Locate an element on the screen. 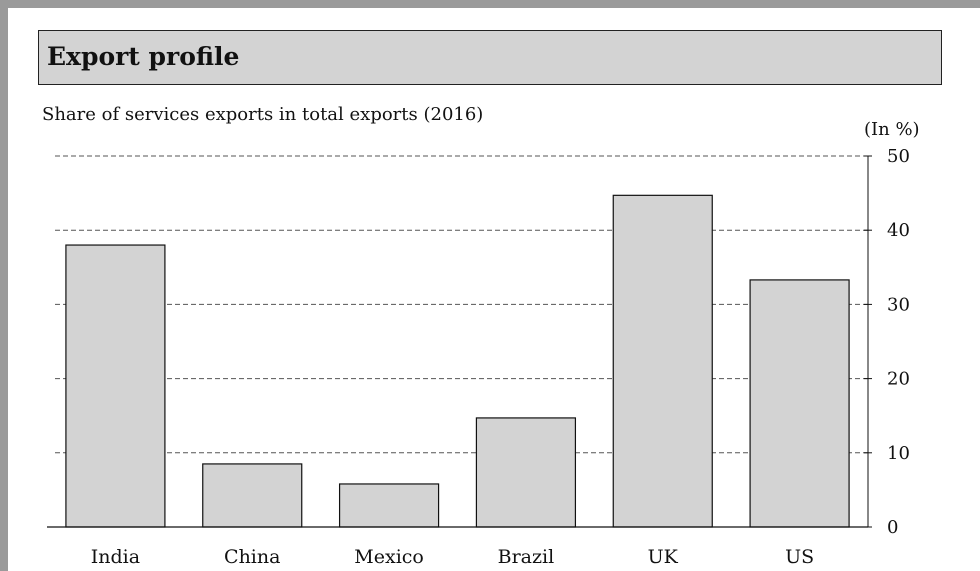 The width and height of the screenshot is (980, 571). x-tick-label: UK is located at coordinates (663, 557).